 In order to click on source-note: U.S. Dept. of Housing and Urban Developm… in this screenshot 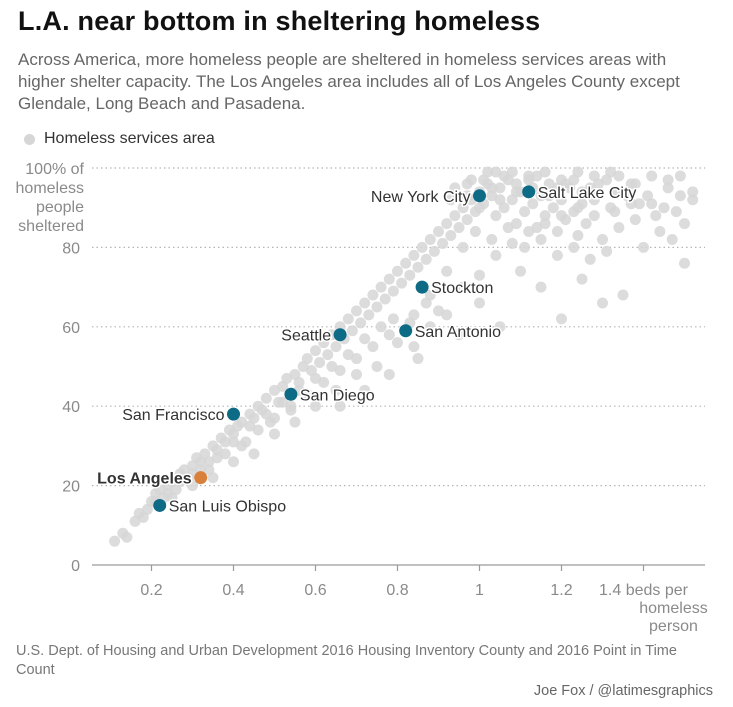, I will do `click(346, 660)`.